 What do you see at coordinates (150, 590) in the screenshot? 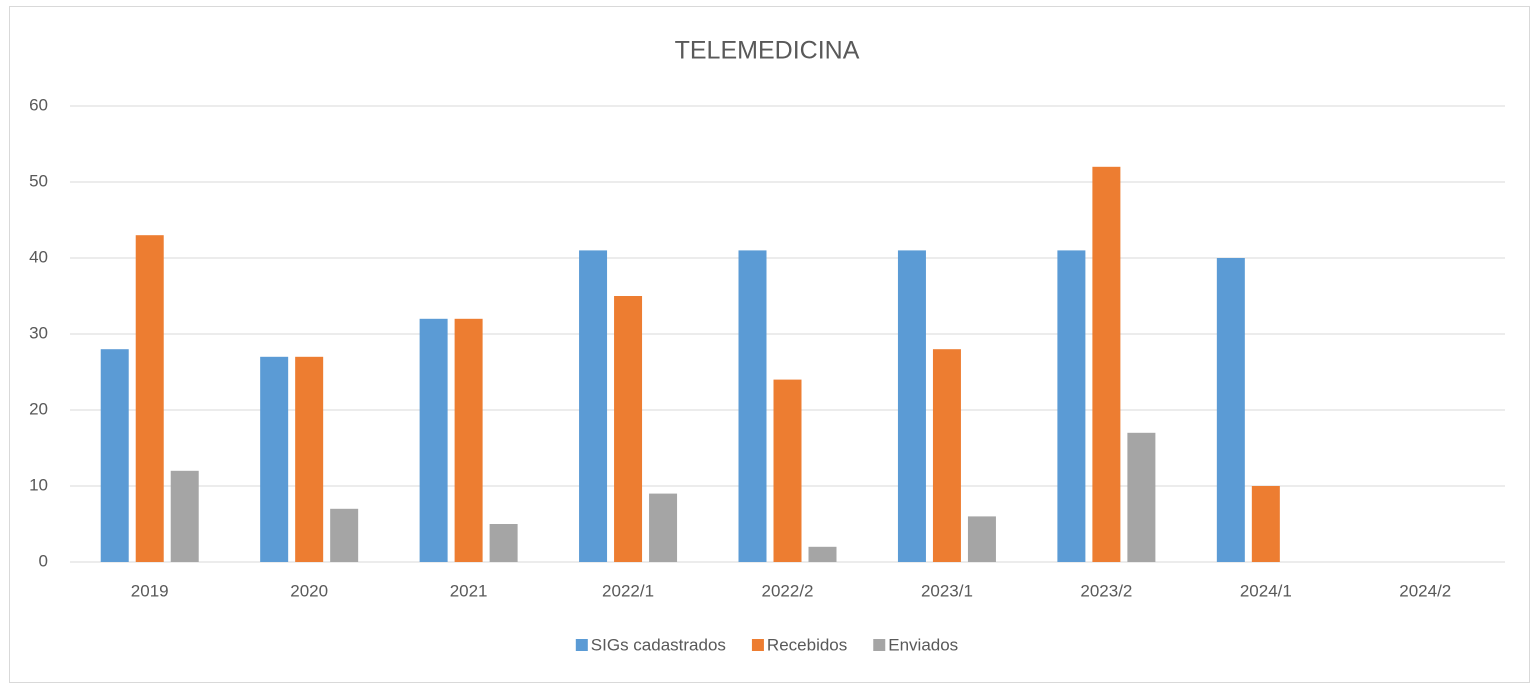
I see `x-tick-label: 2019` at bounding box center [150, 590].